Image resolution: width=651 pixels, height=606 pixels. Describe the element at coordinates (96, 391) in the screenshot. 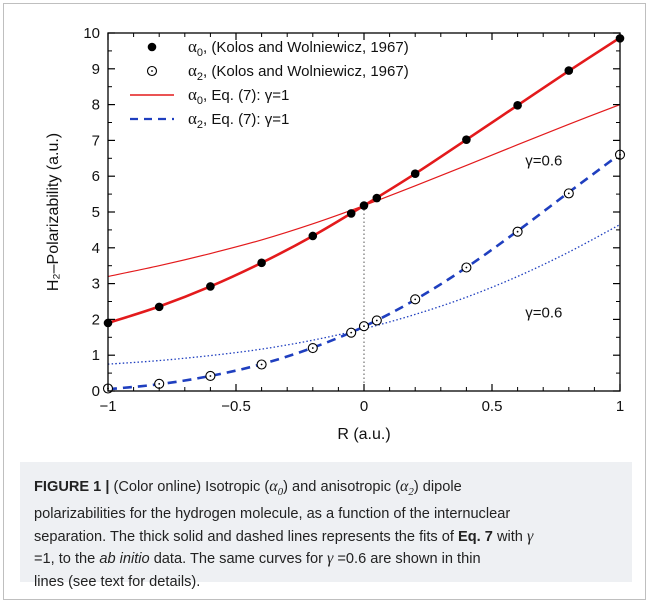

I see `y-tick-label: 0` at that location.